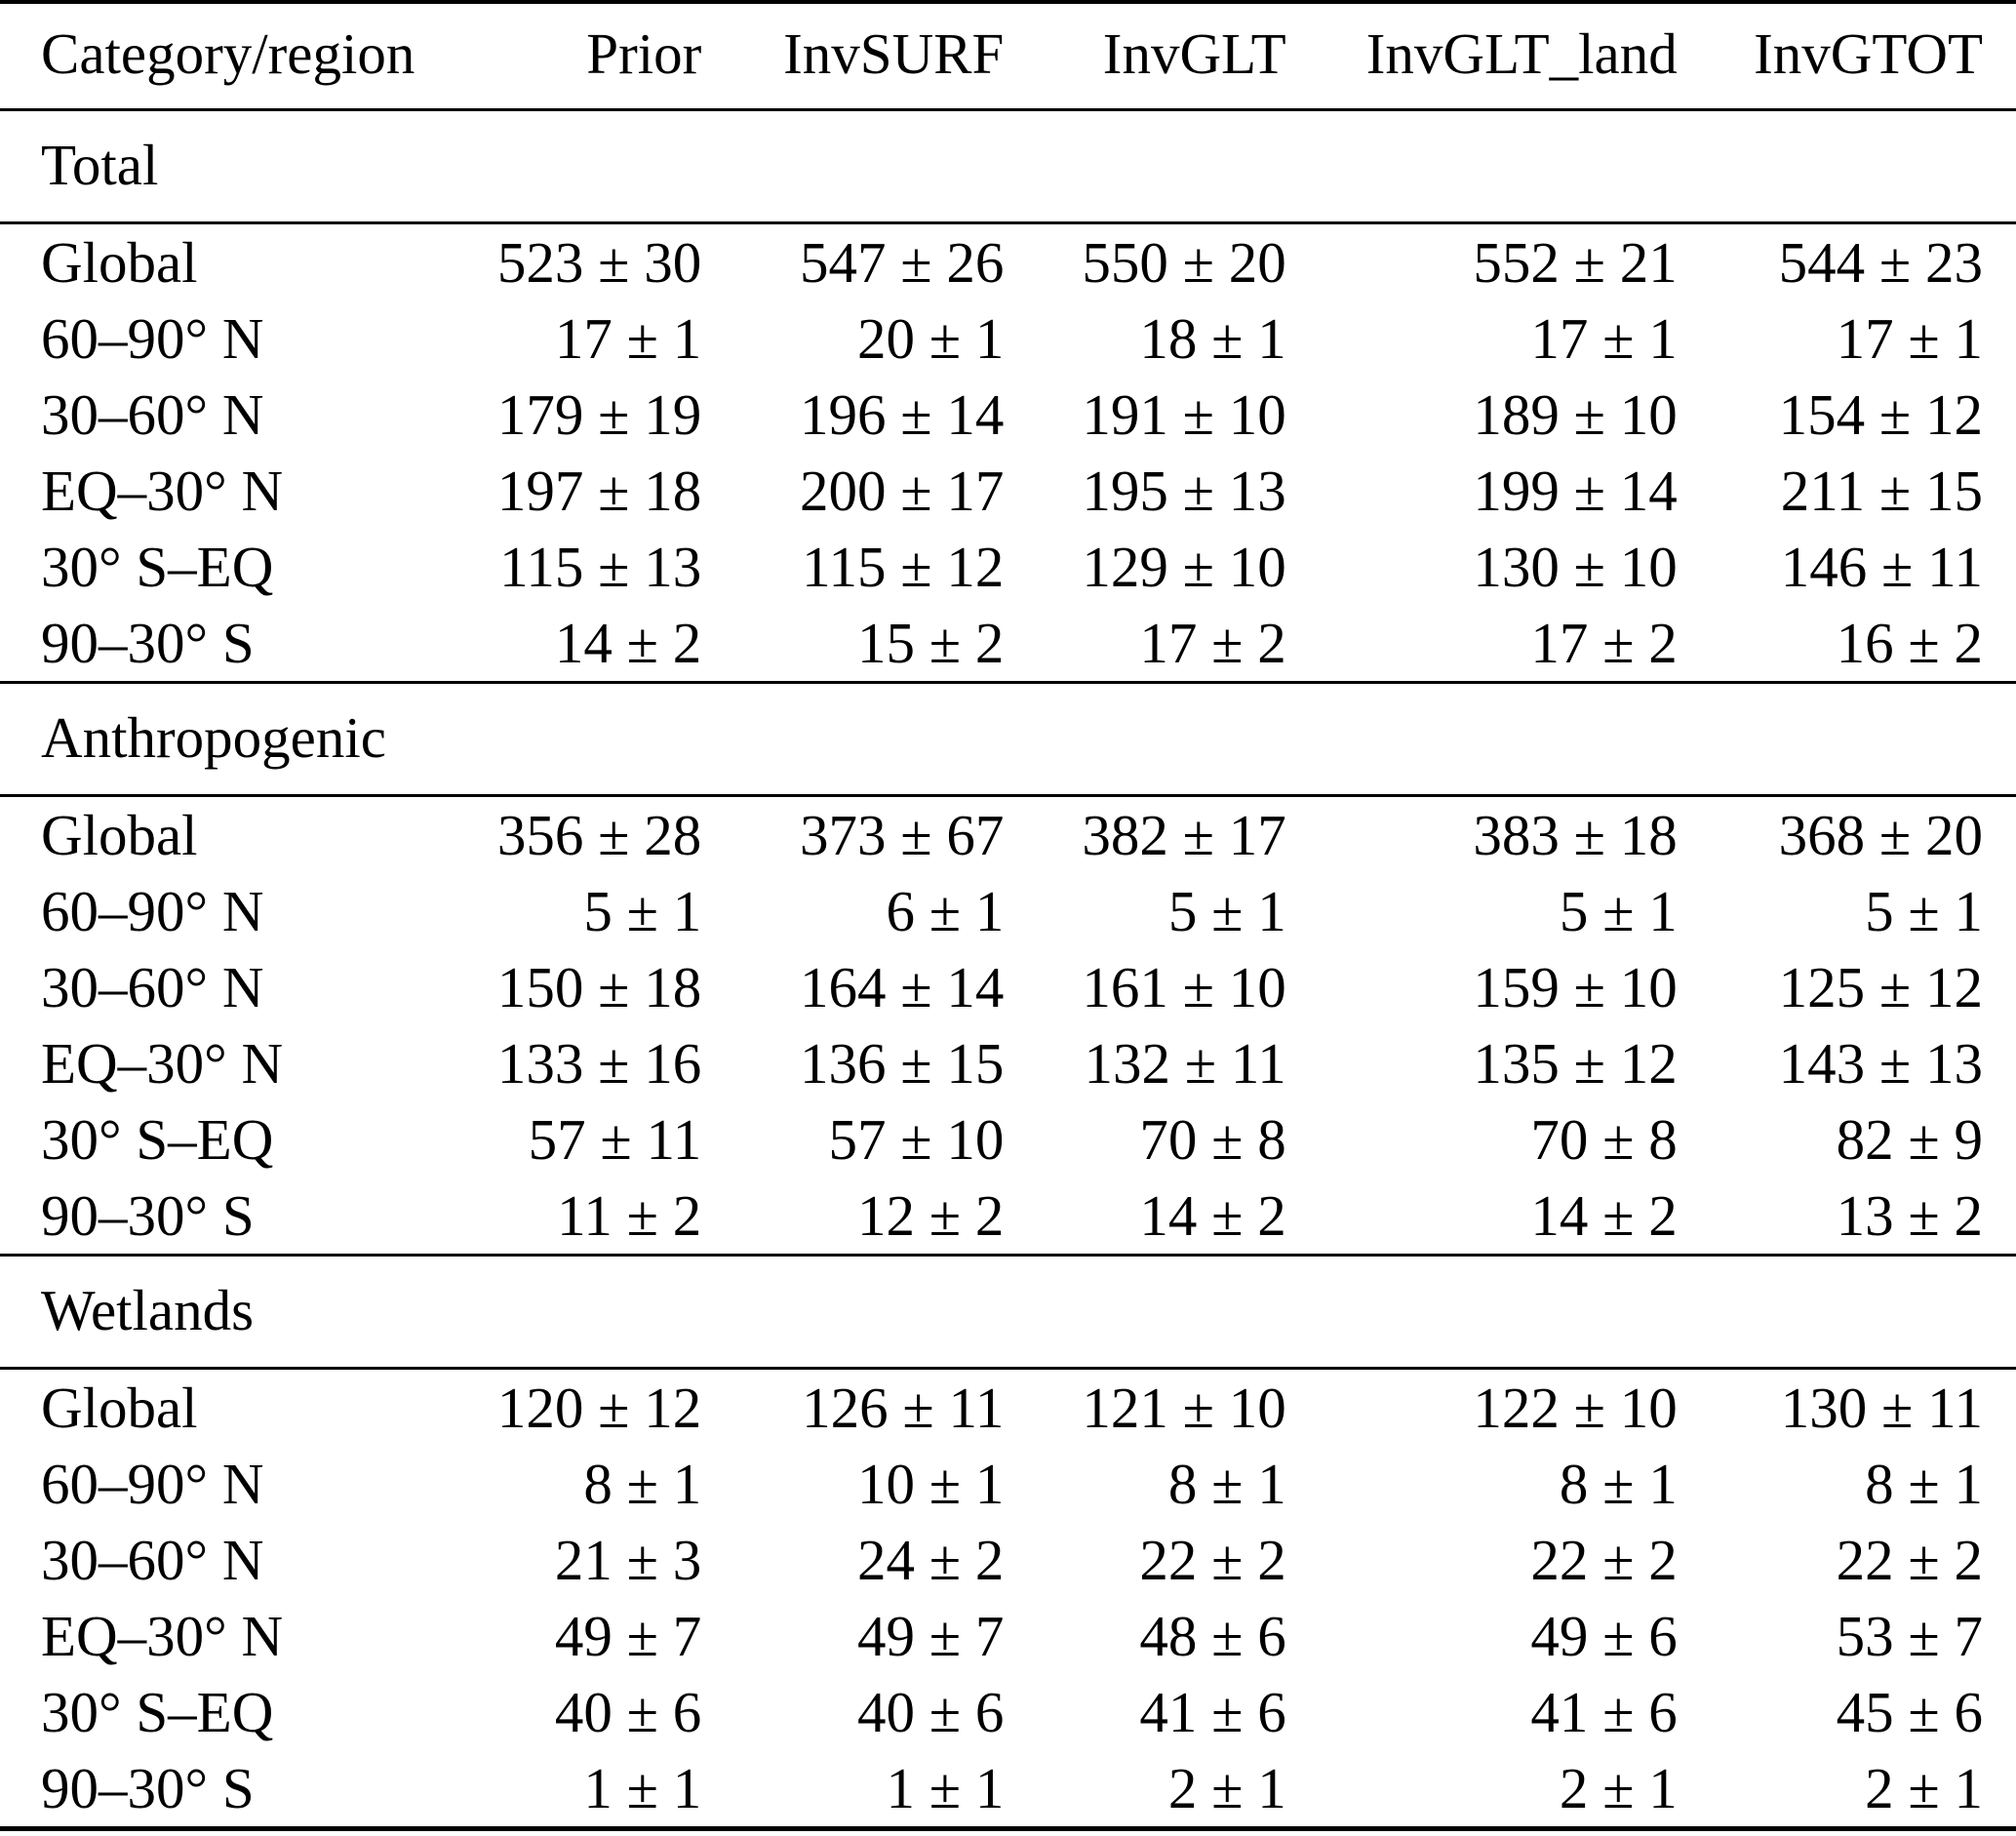  I want to click on value-cell: 53 ± 7, so click(1910, 1636).